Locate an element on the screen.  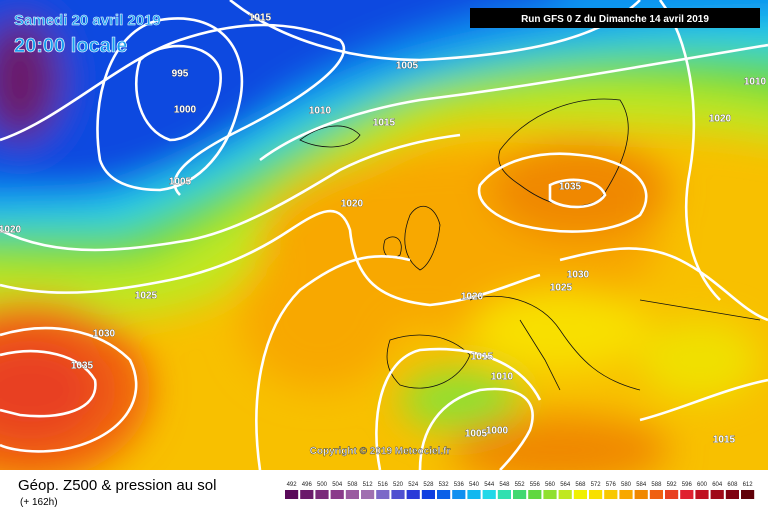
scale-label: 524 is located at coordinates (413, 485).